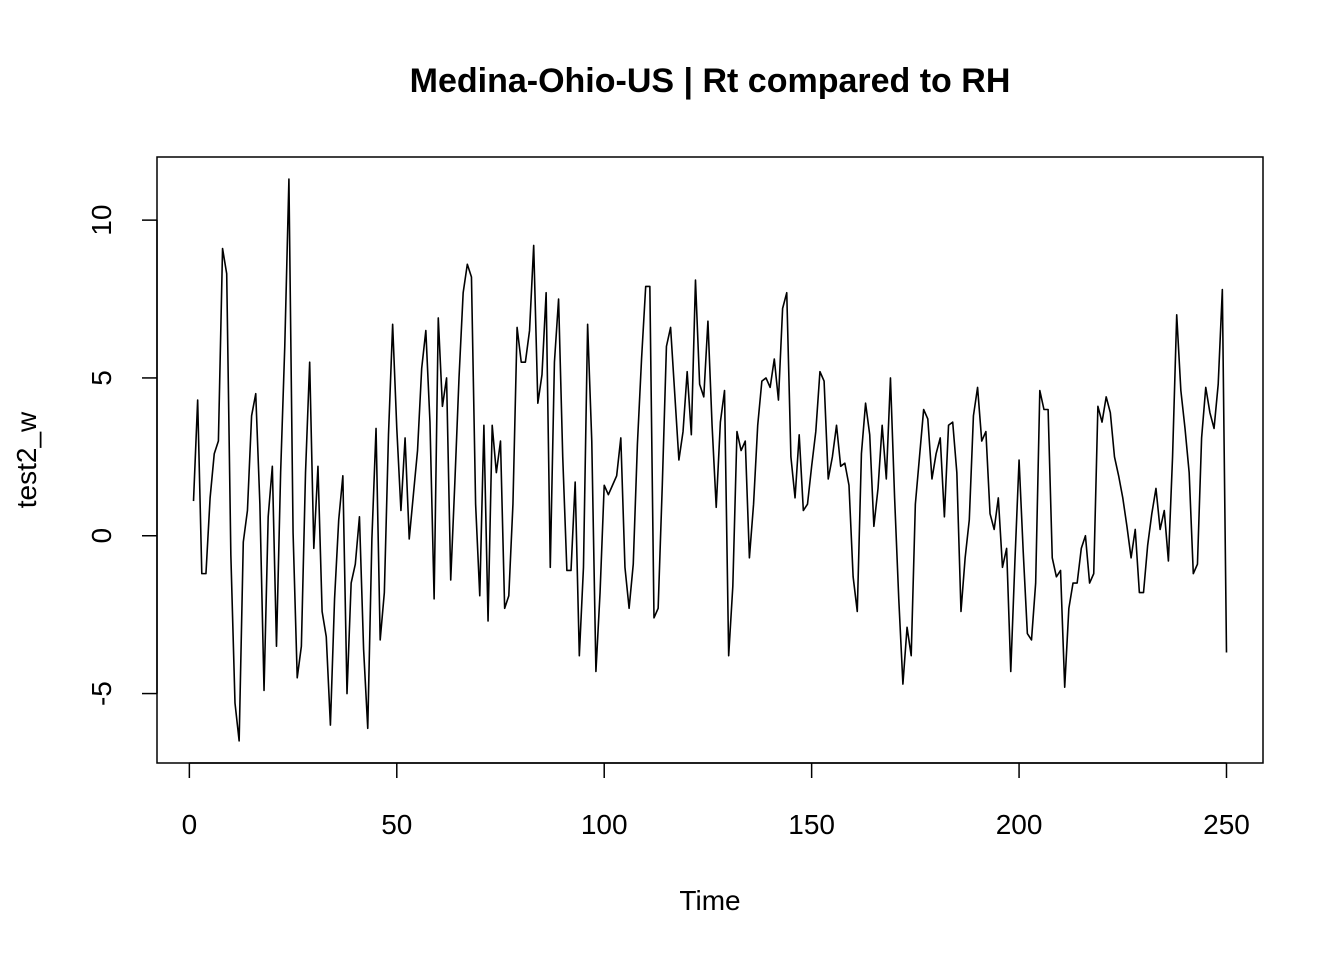  I want to click on x-tick-label: 250, so click(1226, 824).